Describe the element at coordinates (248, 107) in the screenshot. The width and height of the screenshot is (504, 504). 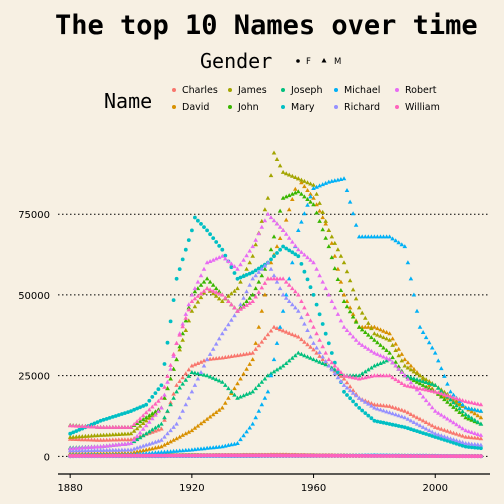
I see `legend-label-john: John` at that location.